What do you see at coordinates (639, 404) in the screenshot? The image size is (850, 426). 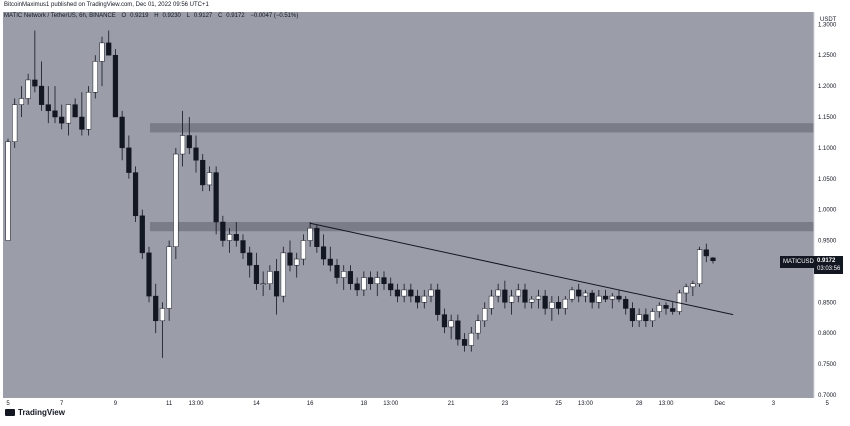 I see `x-tick-label: 28` at bounding box center [639, 404].